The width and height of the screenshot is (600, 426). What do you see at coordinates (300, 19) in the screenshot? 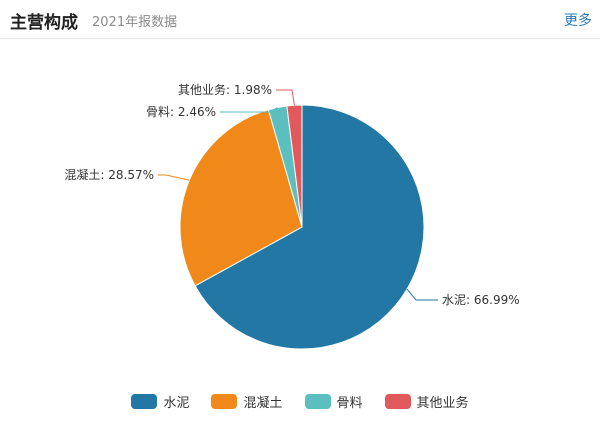
I see `section-header: 主营构成 2021年报数据 更多` at bounding box center [300, 19].